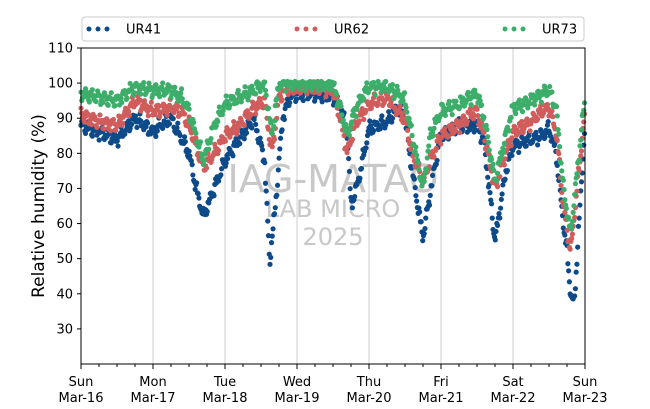 The image size is (650, 409). Describe the element at coordinates (333, 29) in the screenshot. I see `legend-box` at that location.